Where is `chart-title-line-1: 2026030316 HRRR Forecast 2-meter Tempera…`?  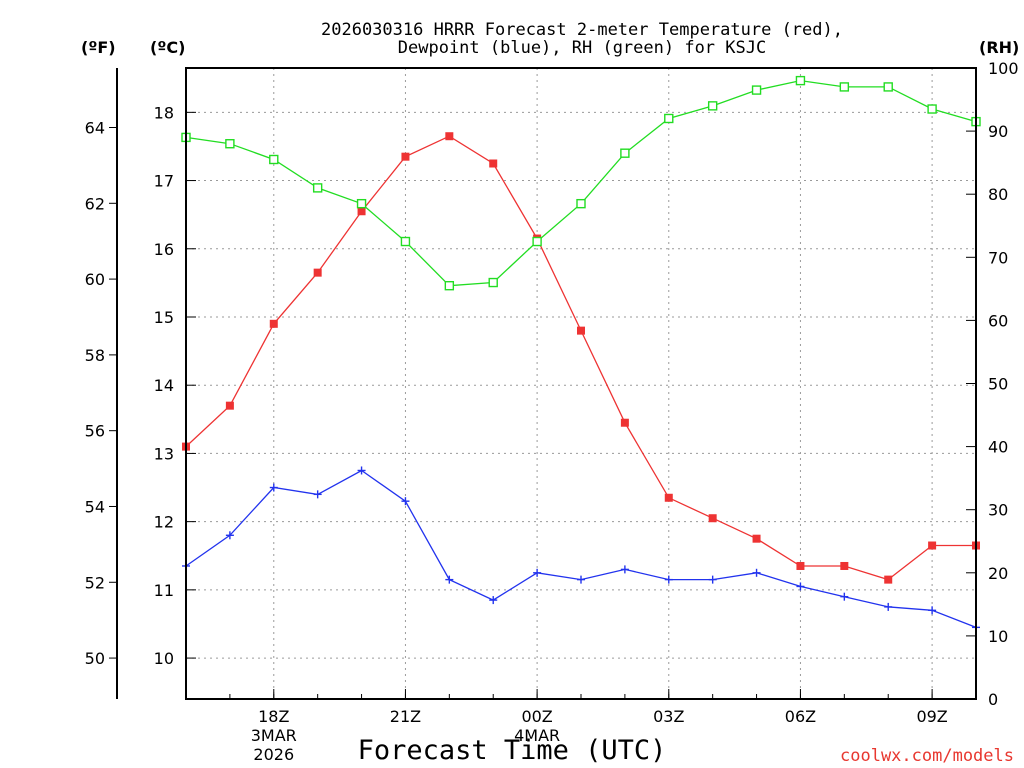 chart-title-line-1: 2026030316 HRRR Forecast 2-meter Tempera… is located at coordinates (582, 30).